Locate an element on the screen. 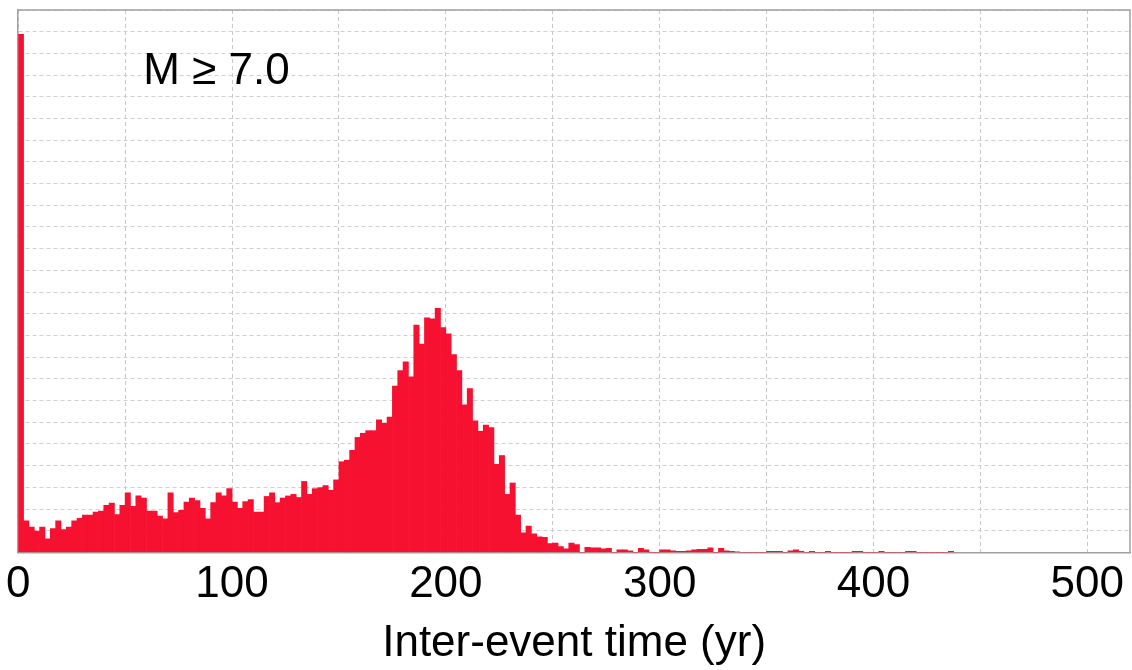 Image resolution: width=1132 pixels, height=670 pixels. x-tick-label: 400 is located at coordinates (873, 581).